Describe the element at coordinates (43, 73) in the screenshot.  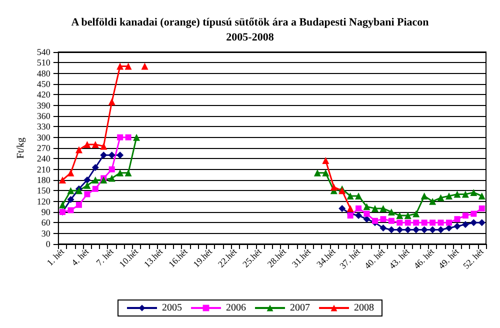
I see `y-tick-label: 480` at that location.